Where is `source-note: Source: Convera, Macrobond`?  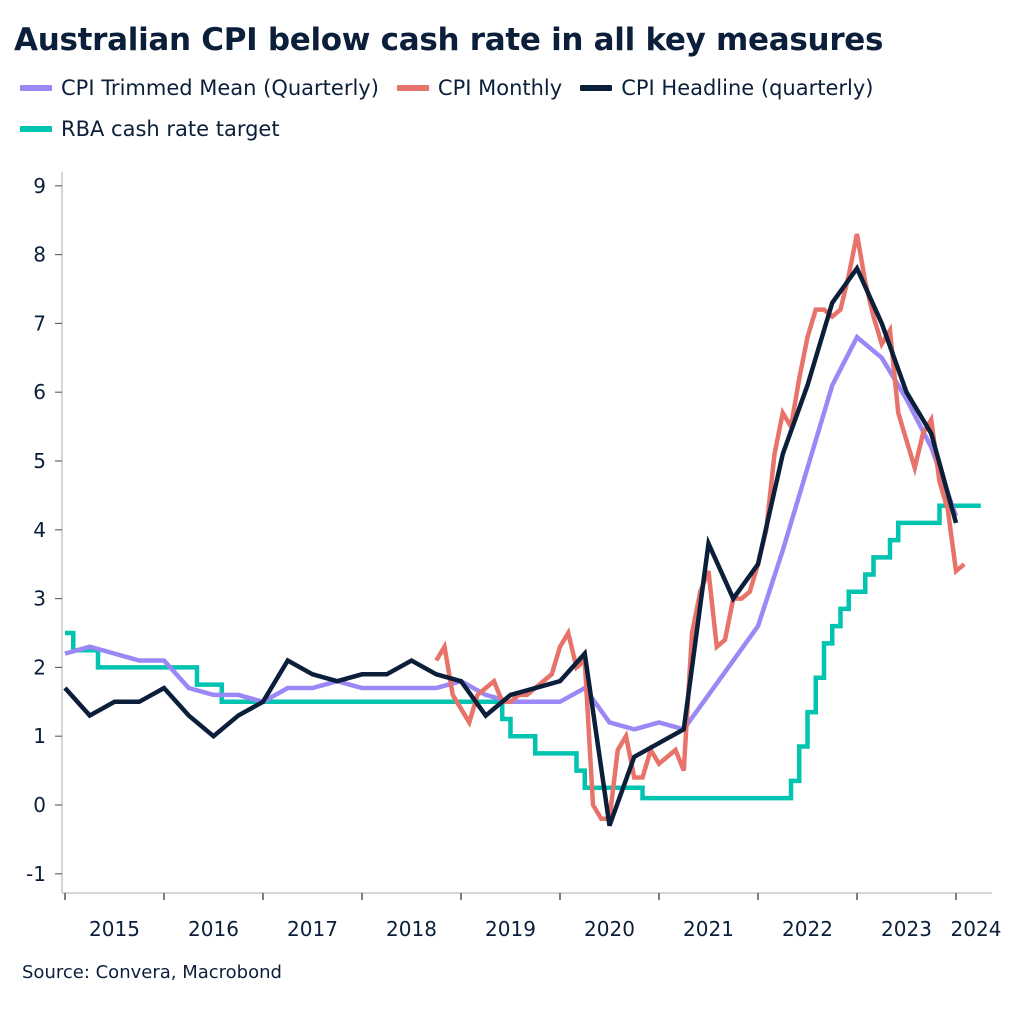
source-note: Source: Convera, Macrobond is located at coordinates (152, 972).